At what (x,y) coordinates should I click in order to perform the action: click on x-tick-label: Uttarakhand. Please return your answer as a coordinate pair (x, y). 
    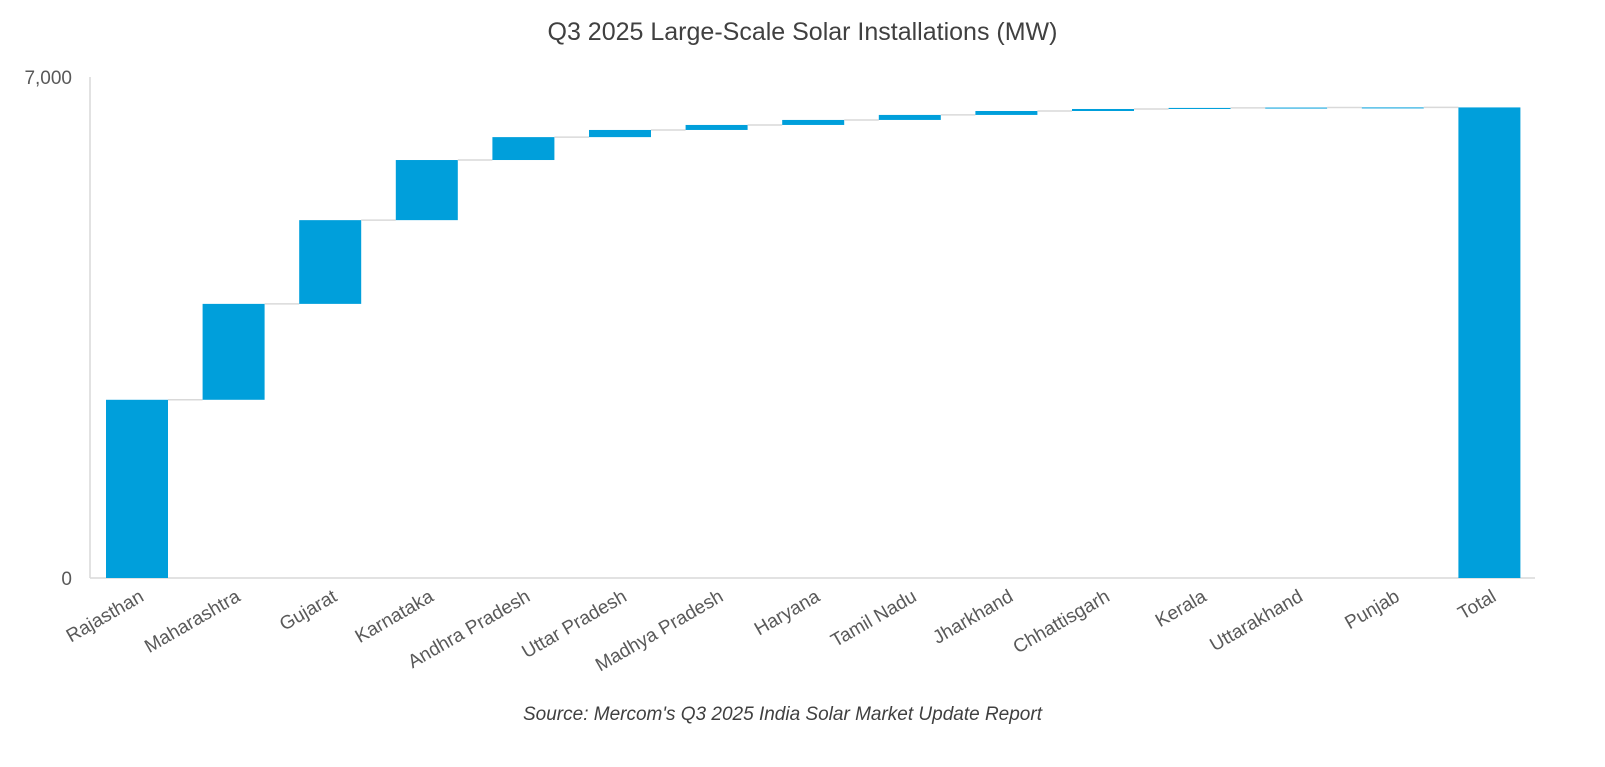
    Looking at the image, I should click on (1257, 621).